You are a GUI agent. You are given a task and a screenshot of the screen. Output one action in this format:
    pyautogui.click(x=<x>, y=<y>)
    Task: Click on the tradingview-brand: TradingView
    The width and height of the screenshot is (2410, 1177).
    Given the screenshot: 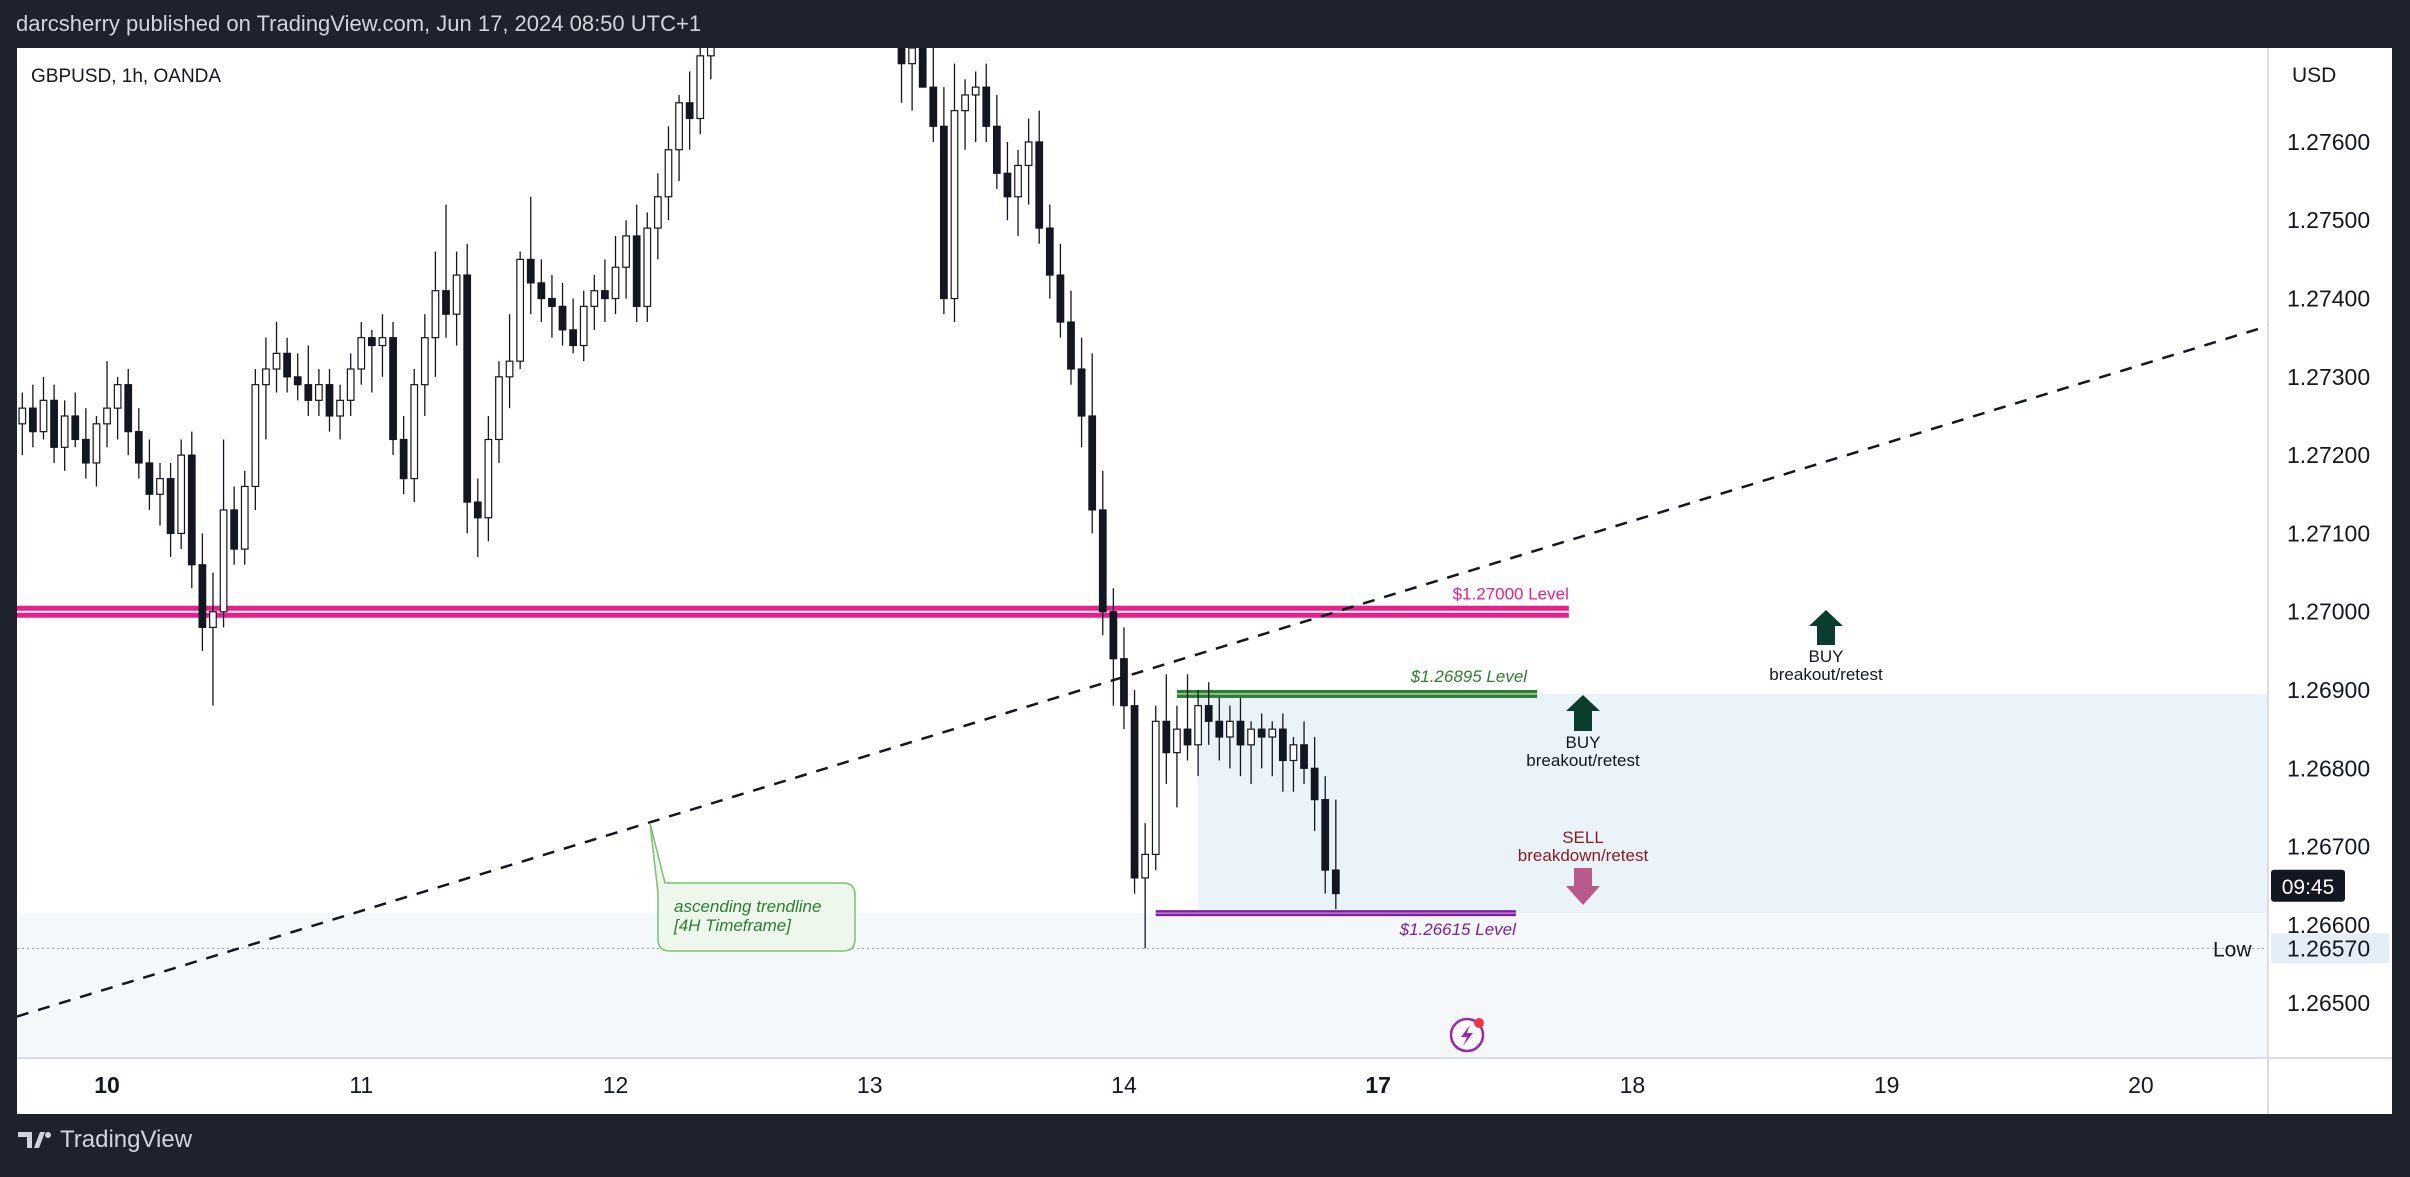 What is the action you would take?
    pyautogui.click(x=105, y=1140)
    